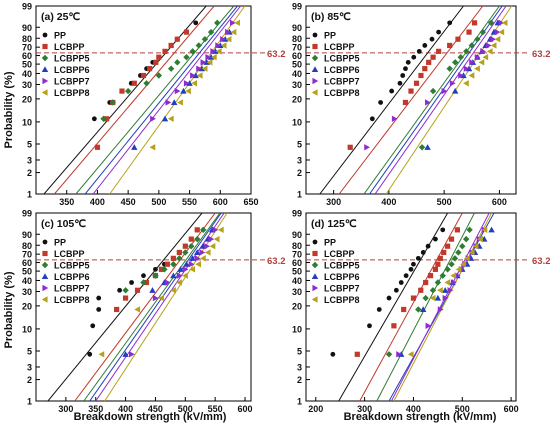 The image size is (550, 426). Describe the element at coordinates (161, 100) in the screenshot. I see `fit-line-lcbpp6` at that location.